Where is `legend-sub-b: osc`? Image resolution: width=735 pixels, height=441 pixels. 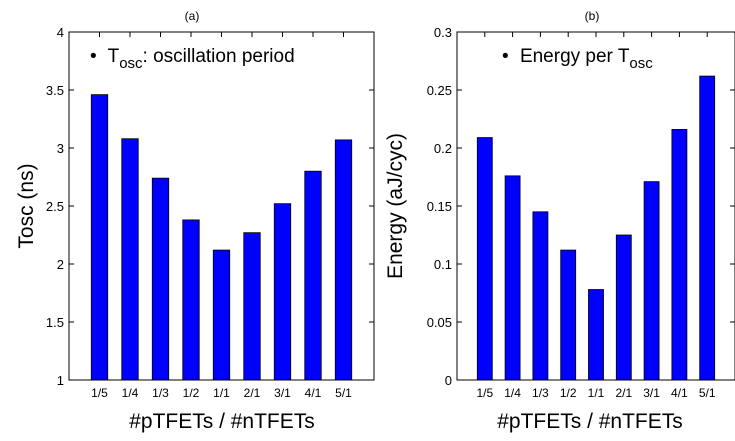
legend-sub-b: osc is located at coordinates (641, 63).